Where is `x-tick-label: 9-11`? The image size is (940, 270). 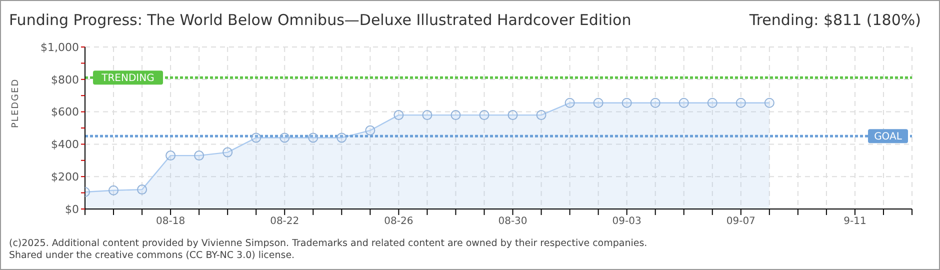 x-tick-label: 9-11 is located at coordinates (855, 222).